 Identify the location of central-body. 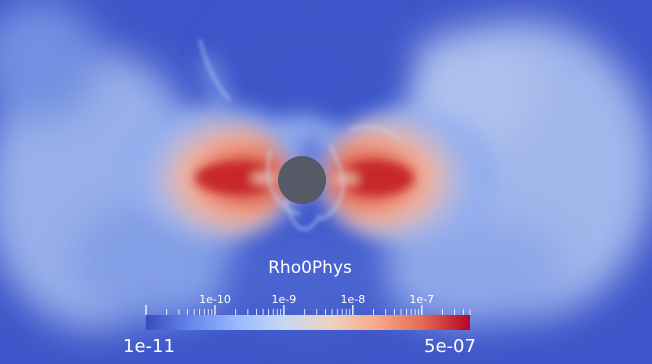
(302, 180).